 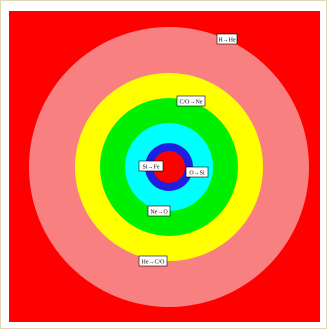 I want to click on label-ne-o: Ne→O, so click(x=159, y=211).